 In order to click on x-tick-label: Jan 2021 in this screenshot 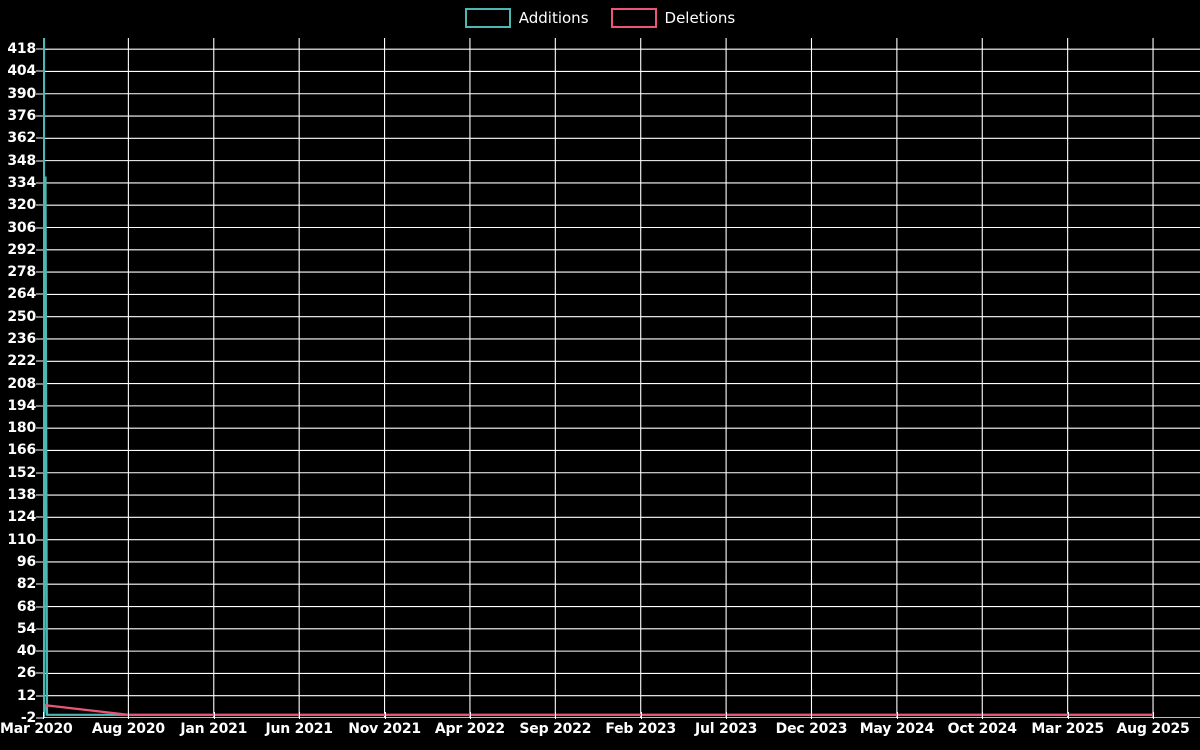, I will do `click(214, 729)`.